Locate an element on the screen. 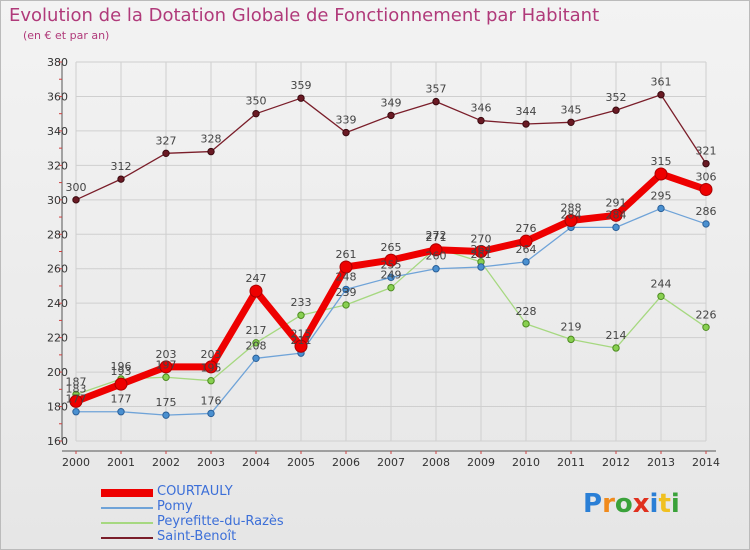 The width and height of the screenshot is (750, 550). x-tick-label: 2000 is located at coordinates (76, 462).